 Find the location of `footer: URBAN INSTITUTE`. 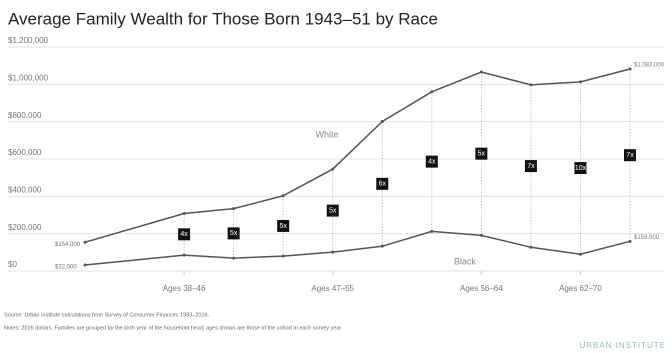

footer: URBAN INSTITUTE is located at coordinates (622, 345).